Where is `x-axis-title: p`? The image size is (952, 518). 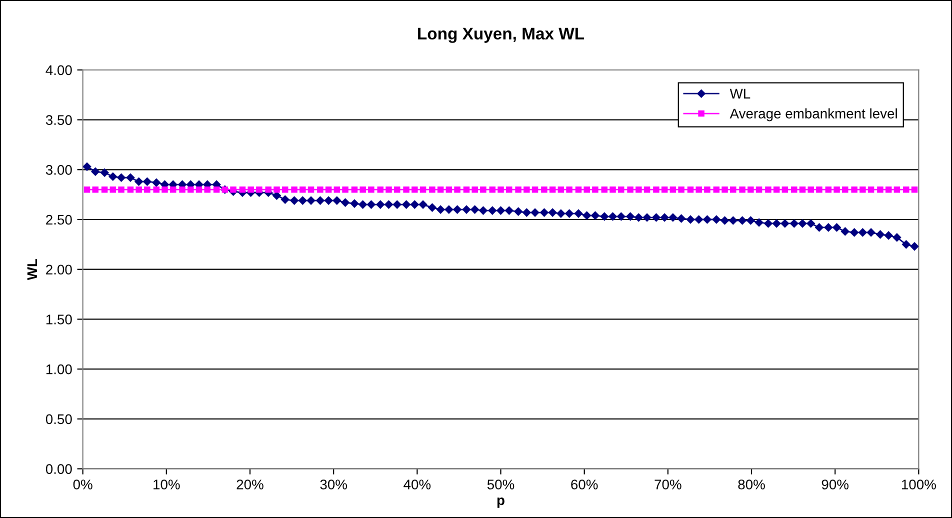 x-axis-title: p is located at coordinates (500, 503).